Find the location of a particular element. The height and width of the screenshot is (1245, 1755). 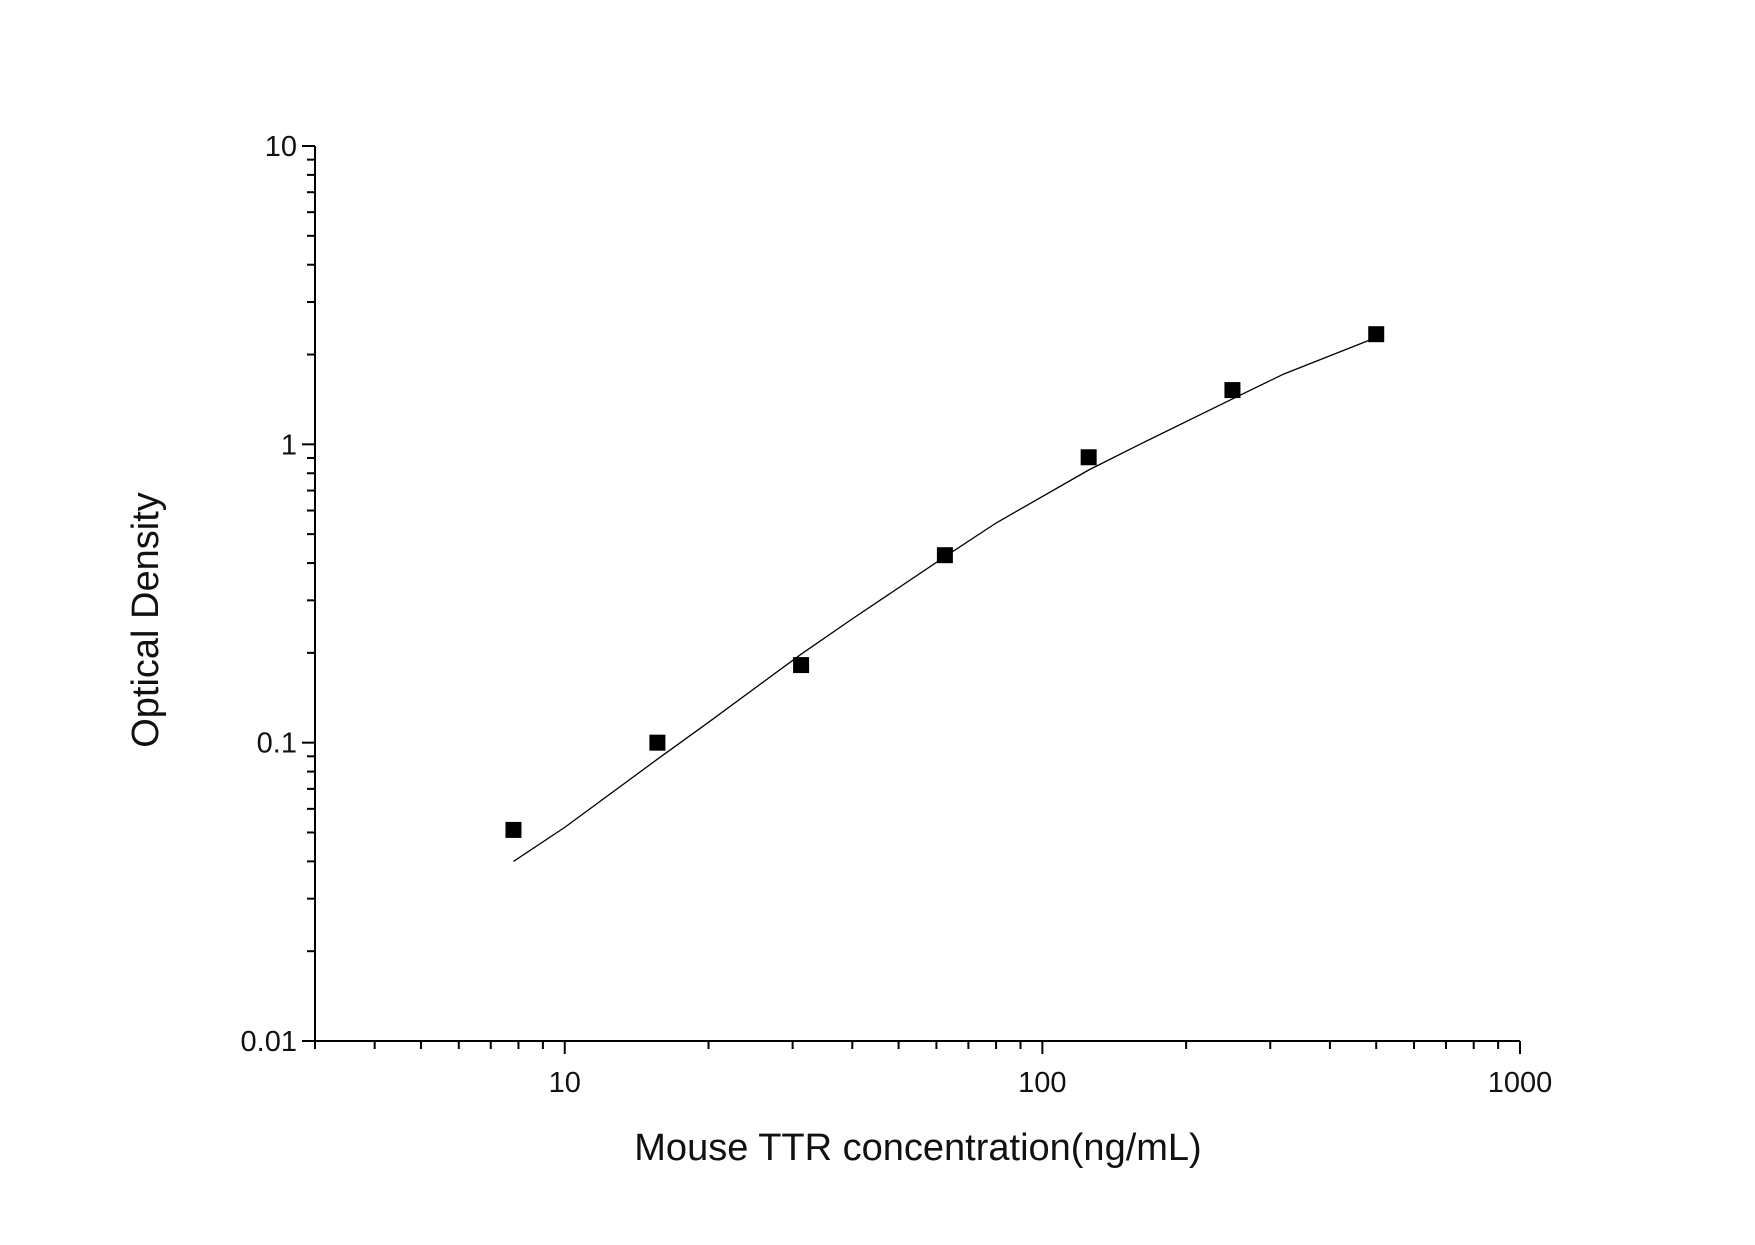

y-tick-label: 10 is located at coordinates (281, 147).